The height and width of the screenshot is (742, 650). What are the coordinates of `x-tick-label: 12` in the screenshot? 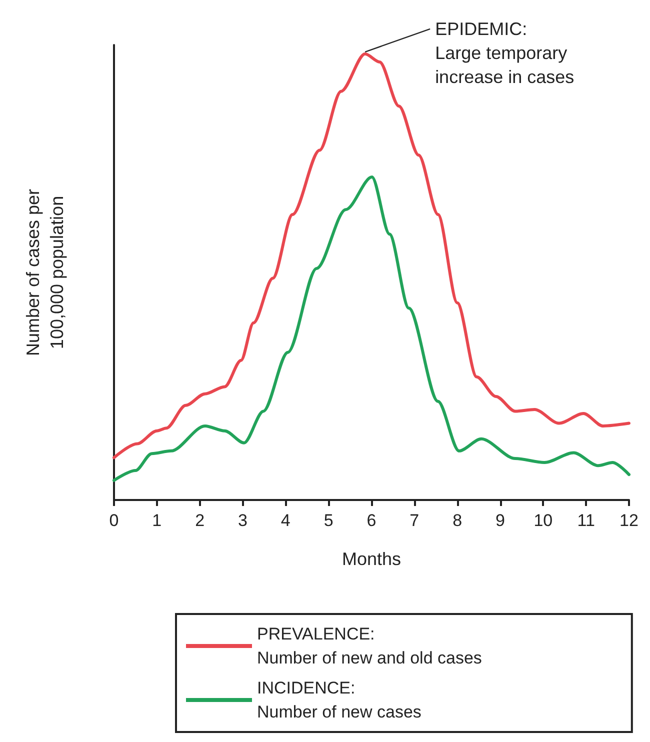 It's located at (629, 520).